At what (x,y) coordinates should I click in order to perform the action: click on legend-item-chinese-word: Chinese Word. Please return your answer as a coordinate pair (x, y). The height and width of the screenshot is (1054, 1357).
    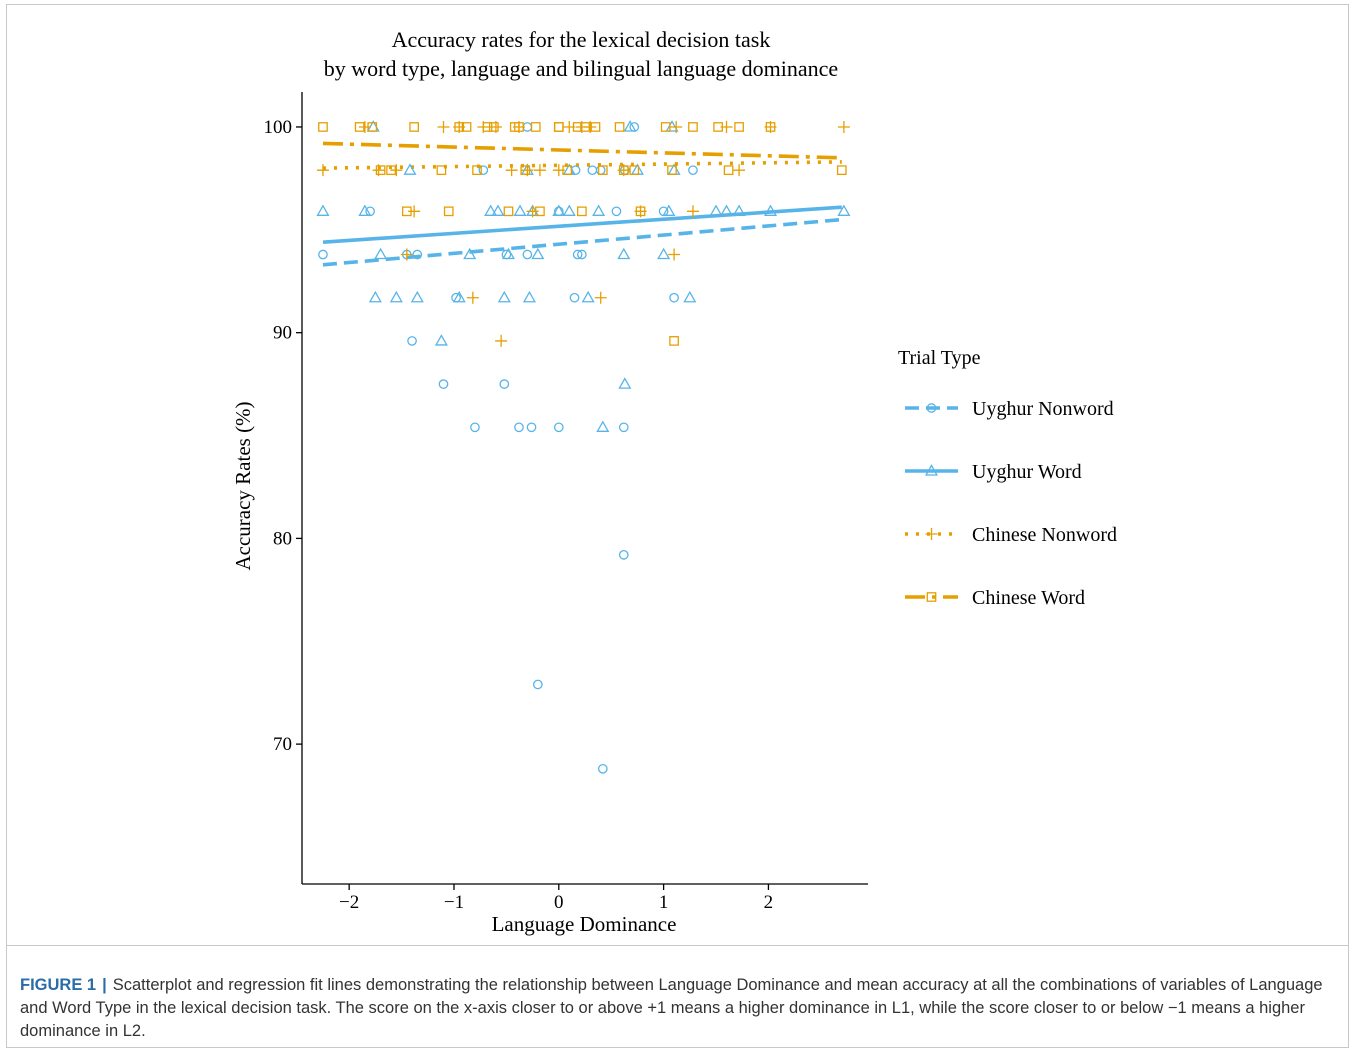
    Looking at the image, I should click on (995, 598).